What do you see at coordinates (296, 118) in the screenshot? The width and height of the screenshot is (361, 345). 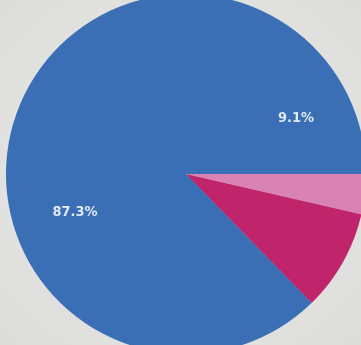 I see `slice-label-2: 9.1%` at bounding box center [296, 118].